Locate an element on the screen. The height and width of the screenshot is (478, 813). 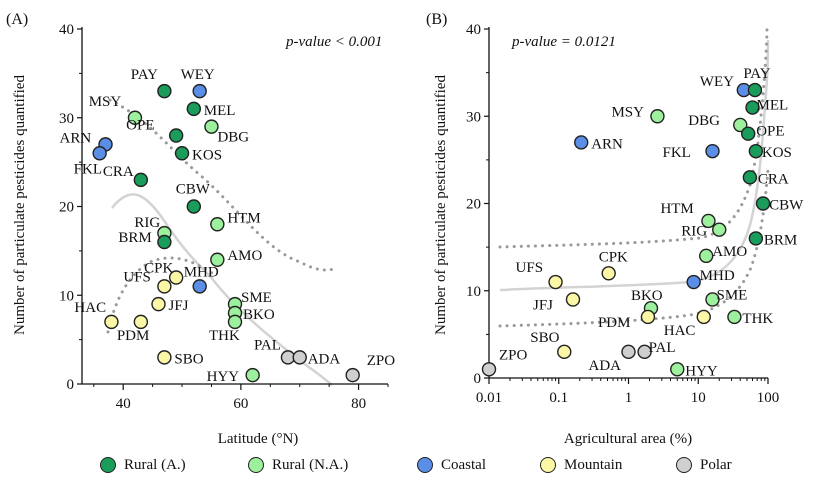
panel-a-fit-curve is located at coordinates (222, 289).